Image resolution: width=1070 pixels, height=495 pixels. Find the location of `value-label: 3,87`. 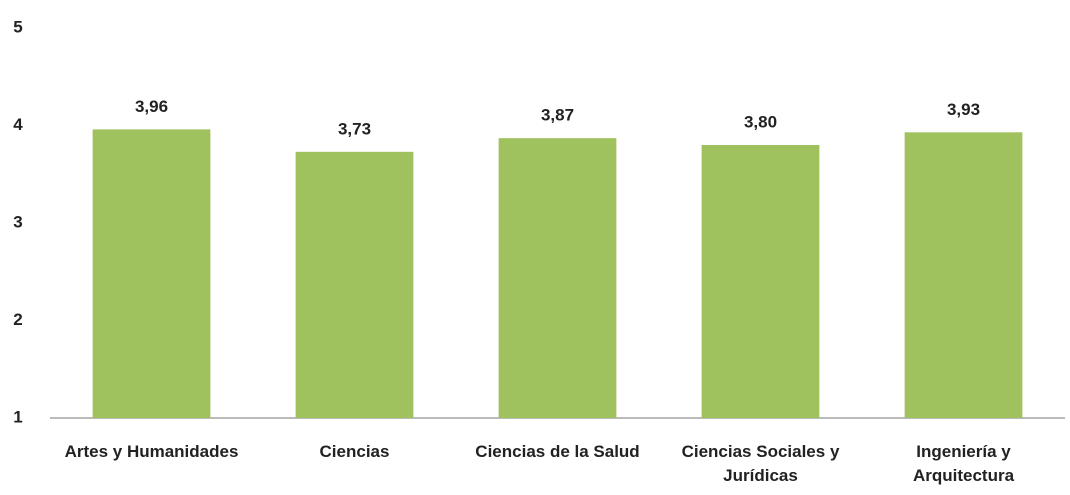

value-label: 3,87 is located at coordinates (557, 115).